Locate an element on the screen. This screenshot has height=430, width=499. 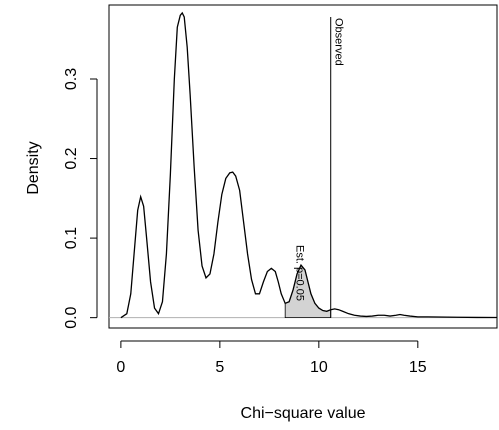
y-tick-label: 0.1 is located at coordinates (71, 238).